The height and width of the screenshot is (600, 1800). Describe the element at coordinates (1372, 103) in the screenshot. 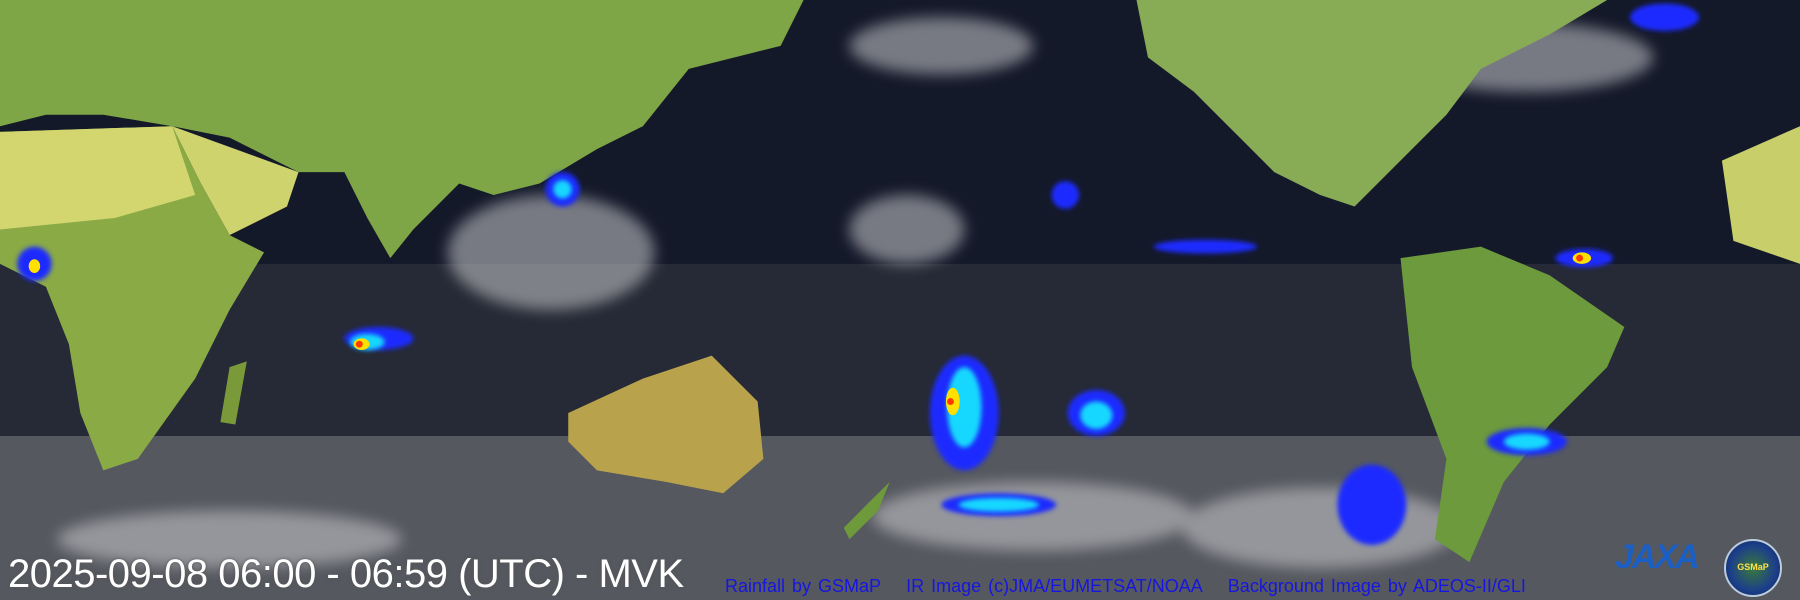

I see `north-america` at that location.